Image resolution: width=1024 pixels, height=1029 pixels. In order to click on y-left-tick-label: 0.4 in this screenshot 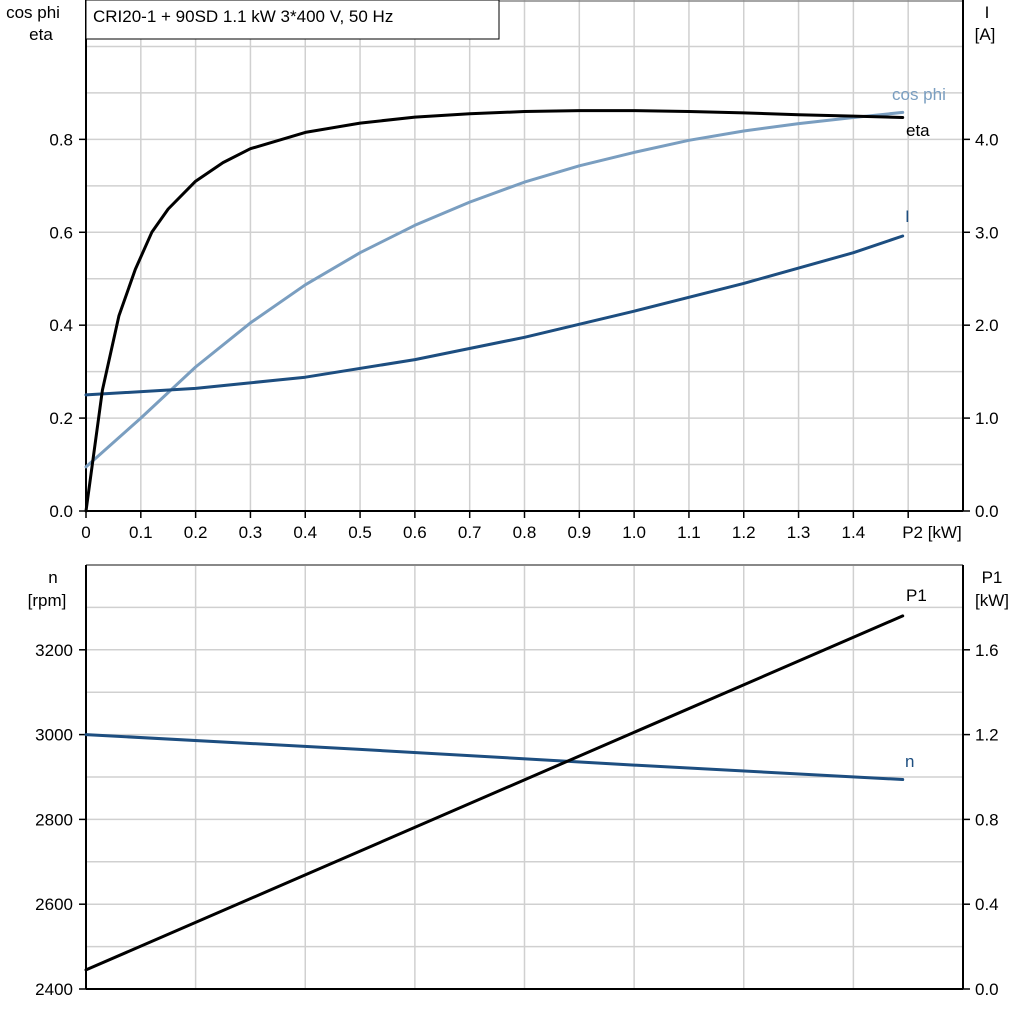, I will do `click(61, 325)`.